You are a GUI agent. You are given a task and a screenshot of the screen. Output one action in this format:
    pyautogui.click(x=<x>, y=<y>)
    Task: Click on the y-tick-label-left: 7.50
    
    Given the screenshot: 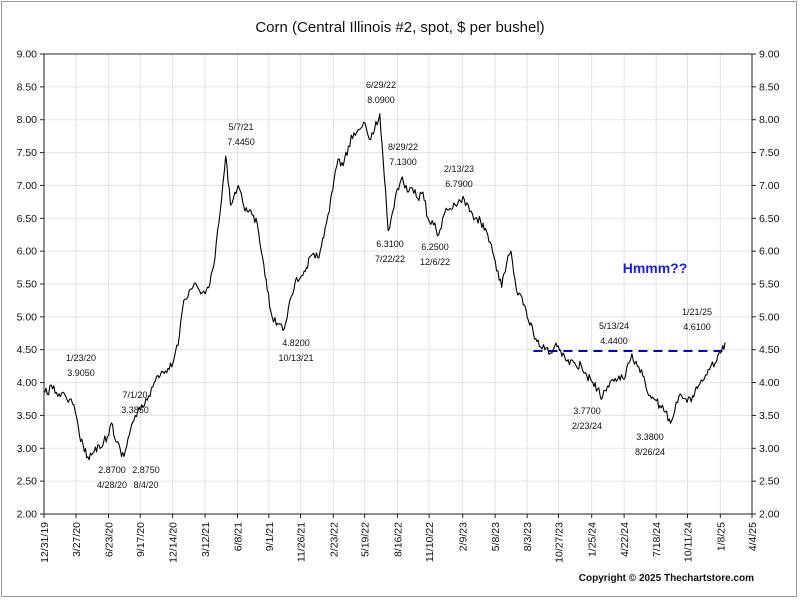 What is the action you would take?
    pyautogui.click(x=27, y=153)
    